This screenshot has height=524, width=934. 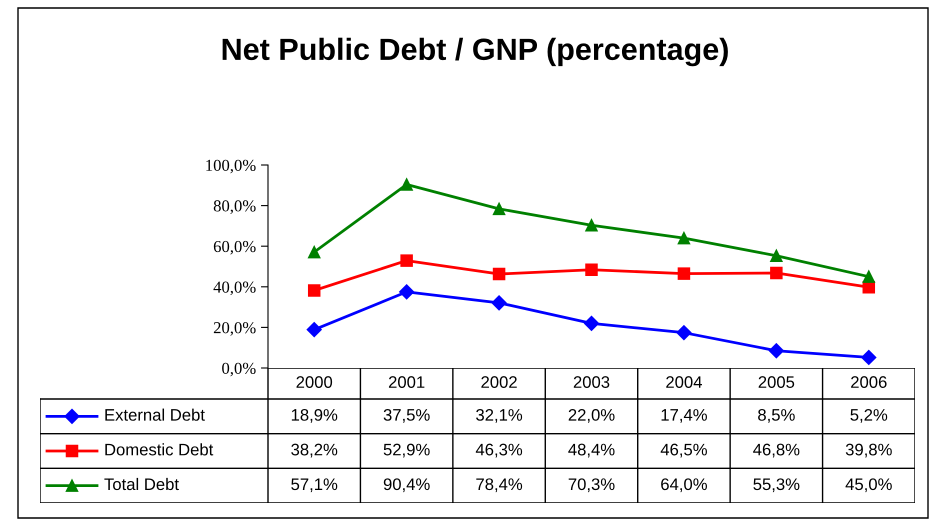 I want to click on data-label: 8,5%, so click(x=776, y=416).